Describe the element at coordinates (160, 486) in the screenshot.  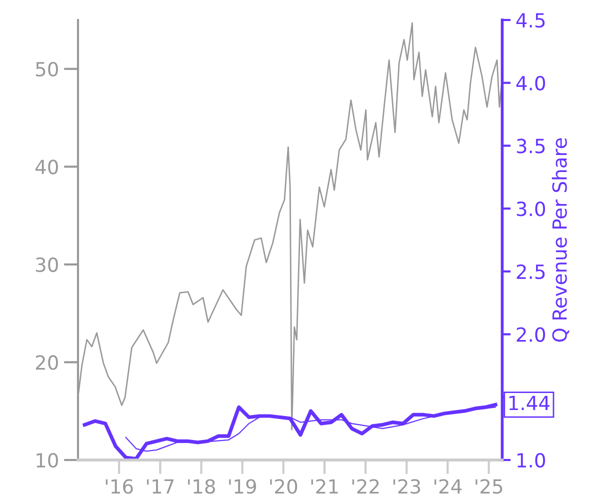
I see `x-tick-label: '17` at that location.